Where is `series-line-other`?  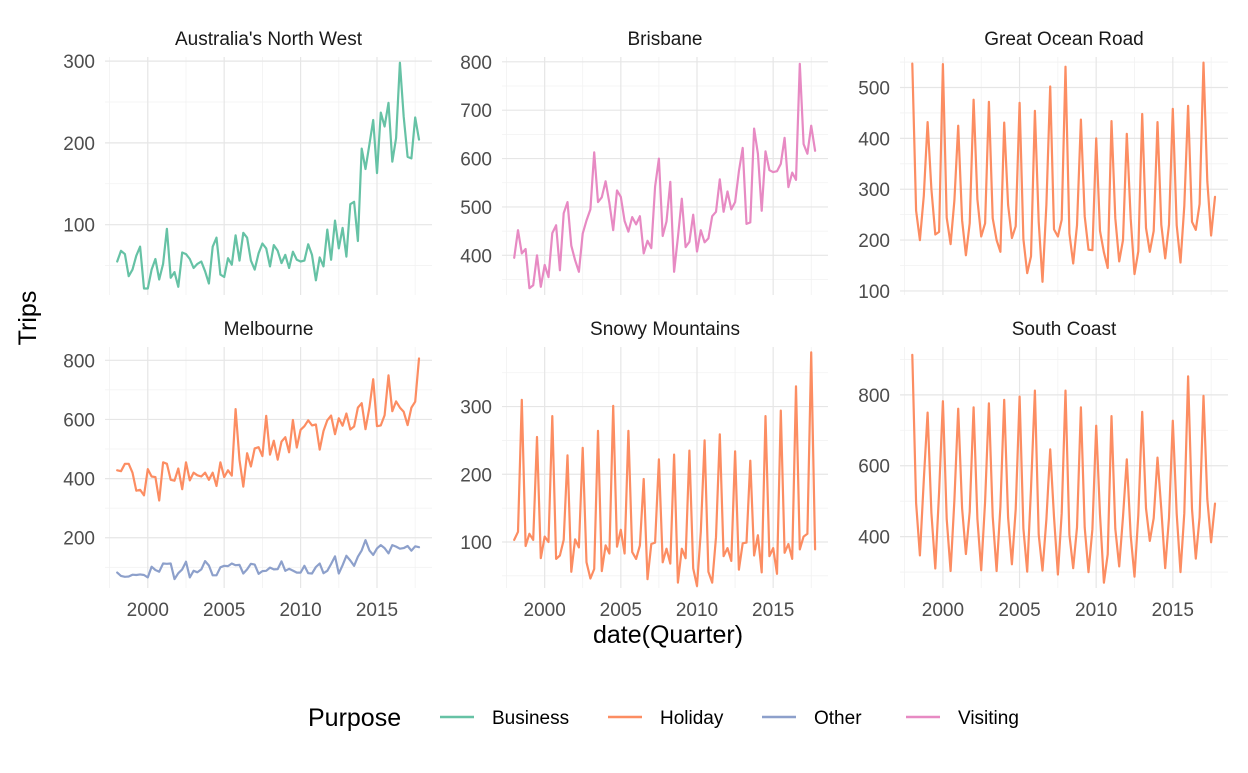
series-line-other is located at coordinates (268, 559).